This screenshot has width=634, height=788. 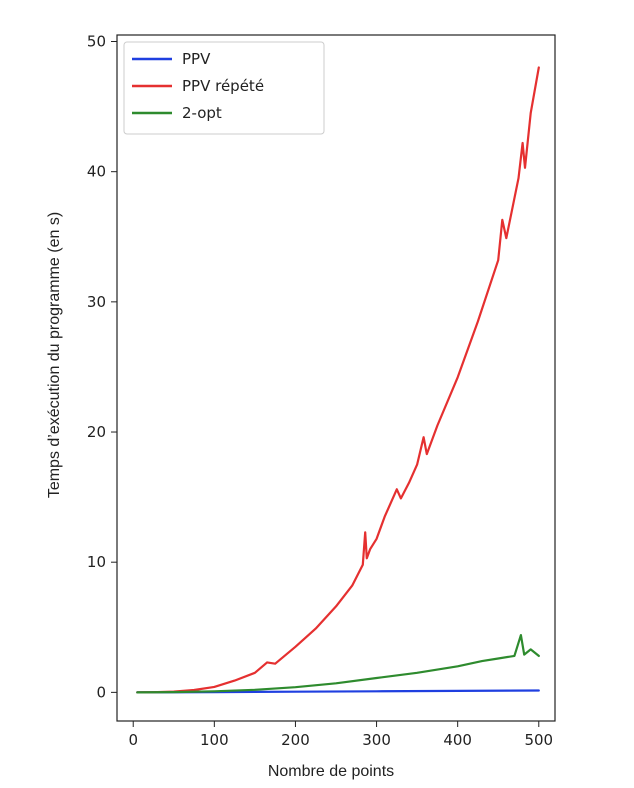 I want to click on y-tick-label: 50, so click(x=96, y=42).